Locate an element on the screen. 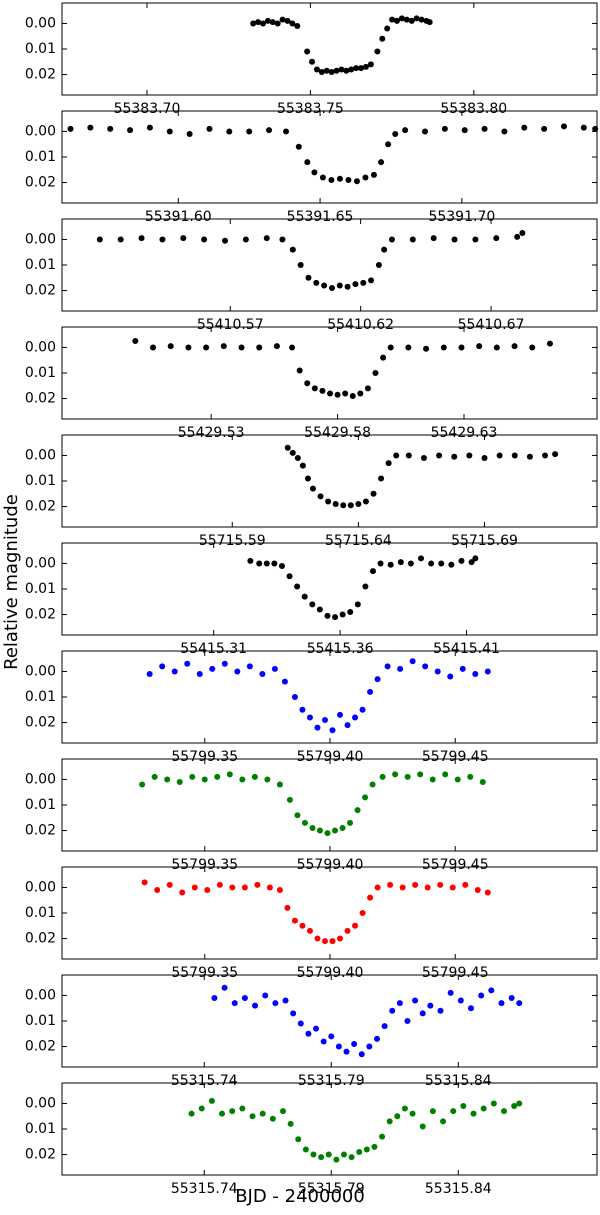 This screenshot has height=1215, width=600. x-tick-label: 55315.84 is located at coordinates (458, 1189).